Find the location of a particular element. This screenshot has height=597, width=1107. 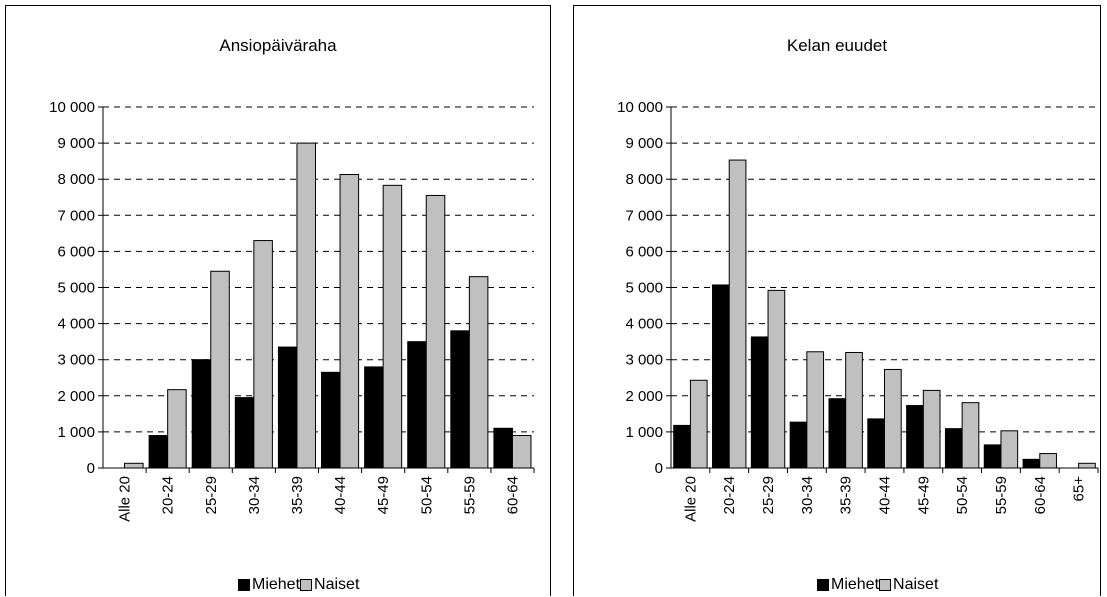

x-tick-label: 30-34 is located at coordinates (254, 495).